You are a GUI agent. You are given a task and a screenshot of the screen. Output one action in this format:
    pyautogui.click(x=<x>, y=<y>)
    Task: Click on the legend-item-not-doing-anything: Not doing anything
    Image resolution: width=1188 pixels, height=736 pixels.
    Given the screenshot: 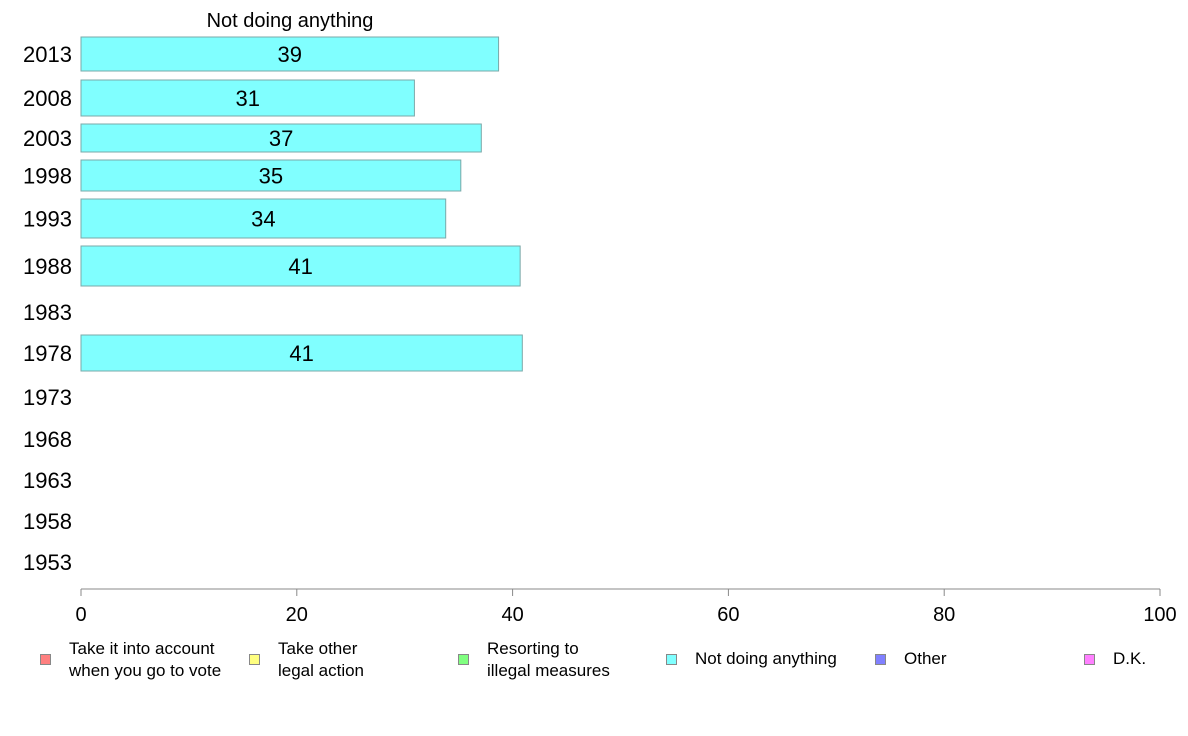 What is the action you would take?
    pyautogui.click(x=751, y=654)
    